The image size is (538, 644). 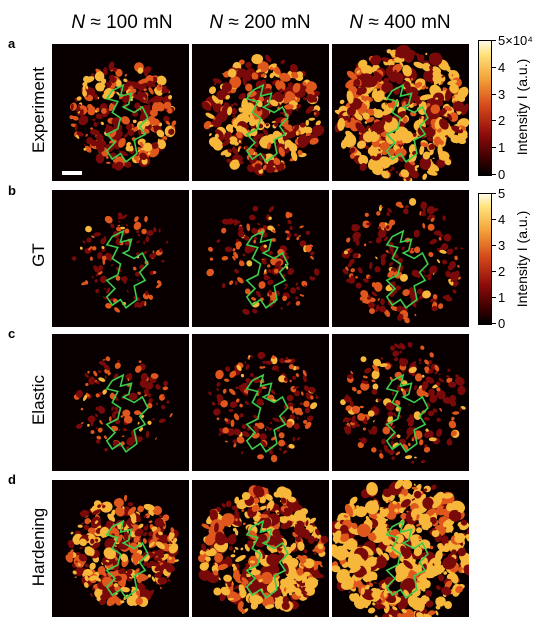 I want to click on column-title-400mN: N ≈ 400 mN, so click(x=400, y=23).